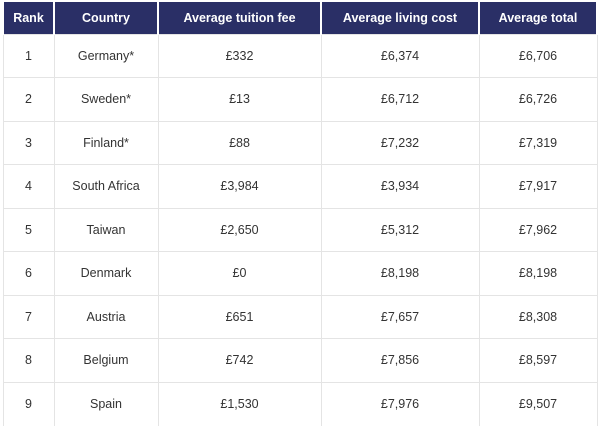 The image size is (598, 426). Describe the element at coordinates (538, 186) in the screenshot. I see `cell-total: £7,917` at that location.